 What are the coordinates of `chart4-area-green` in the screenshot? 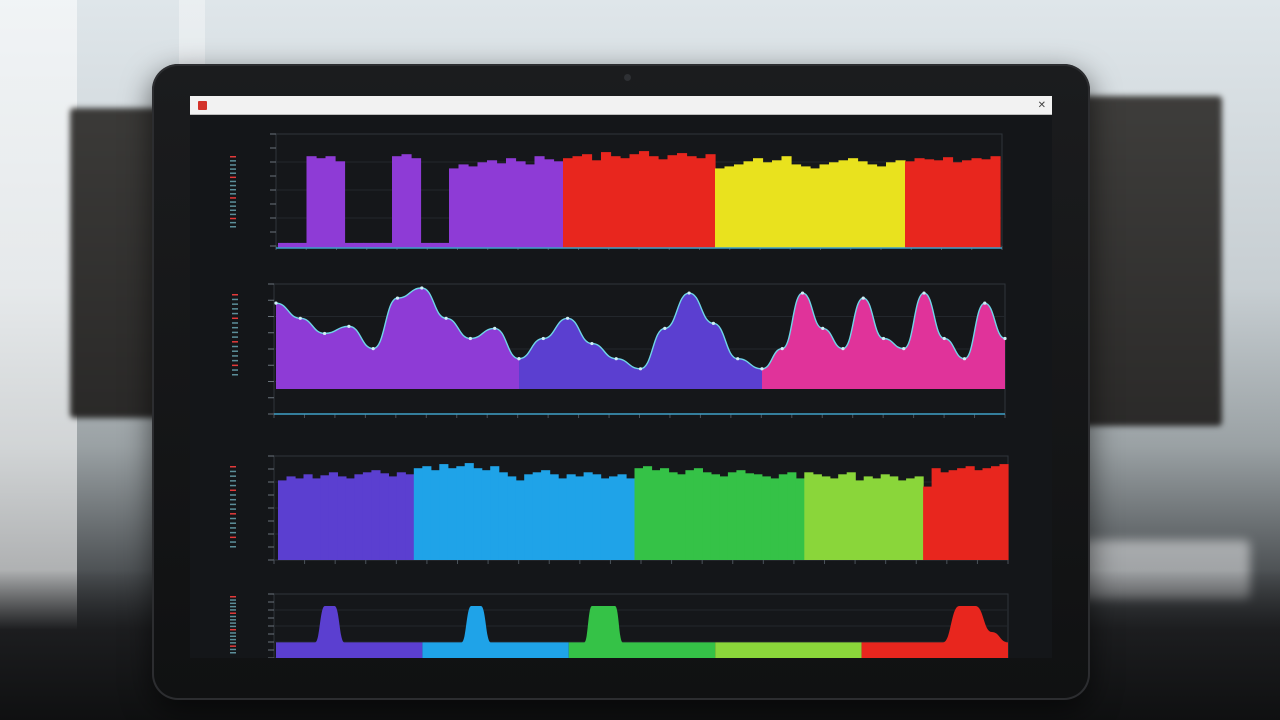 It's located at (642, 632).